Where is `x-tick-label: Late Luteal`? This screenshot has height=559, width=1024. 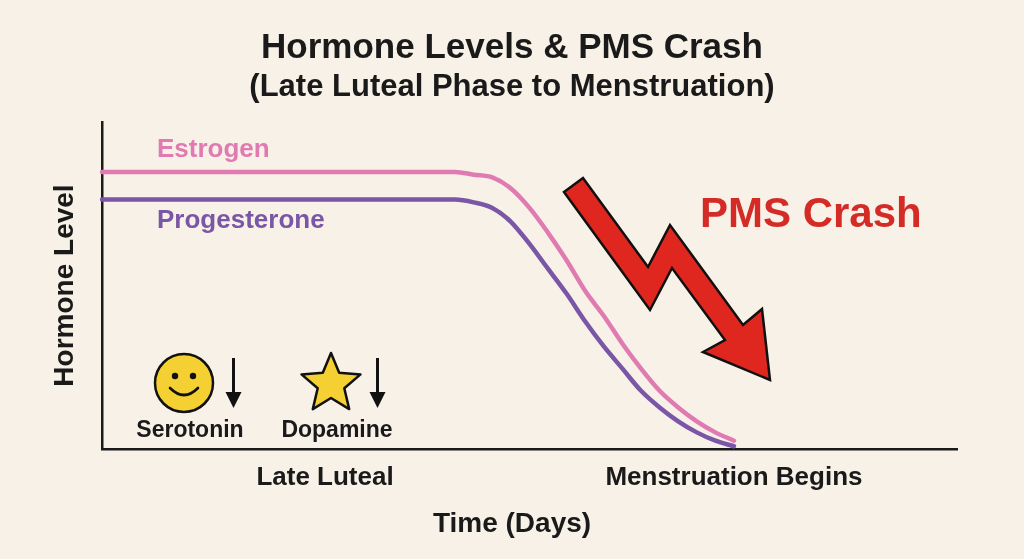
x-tick-label: Late Luteal is located at coordinates (325, 475).